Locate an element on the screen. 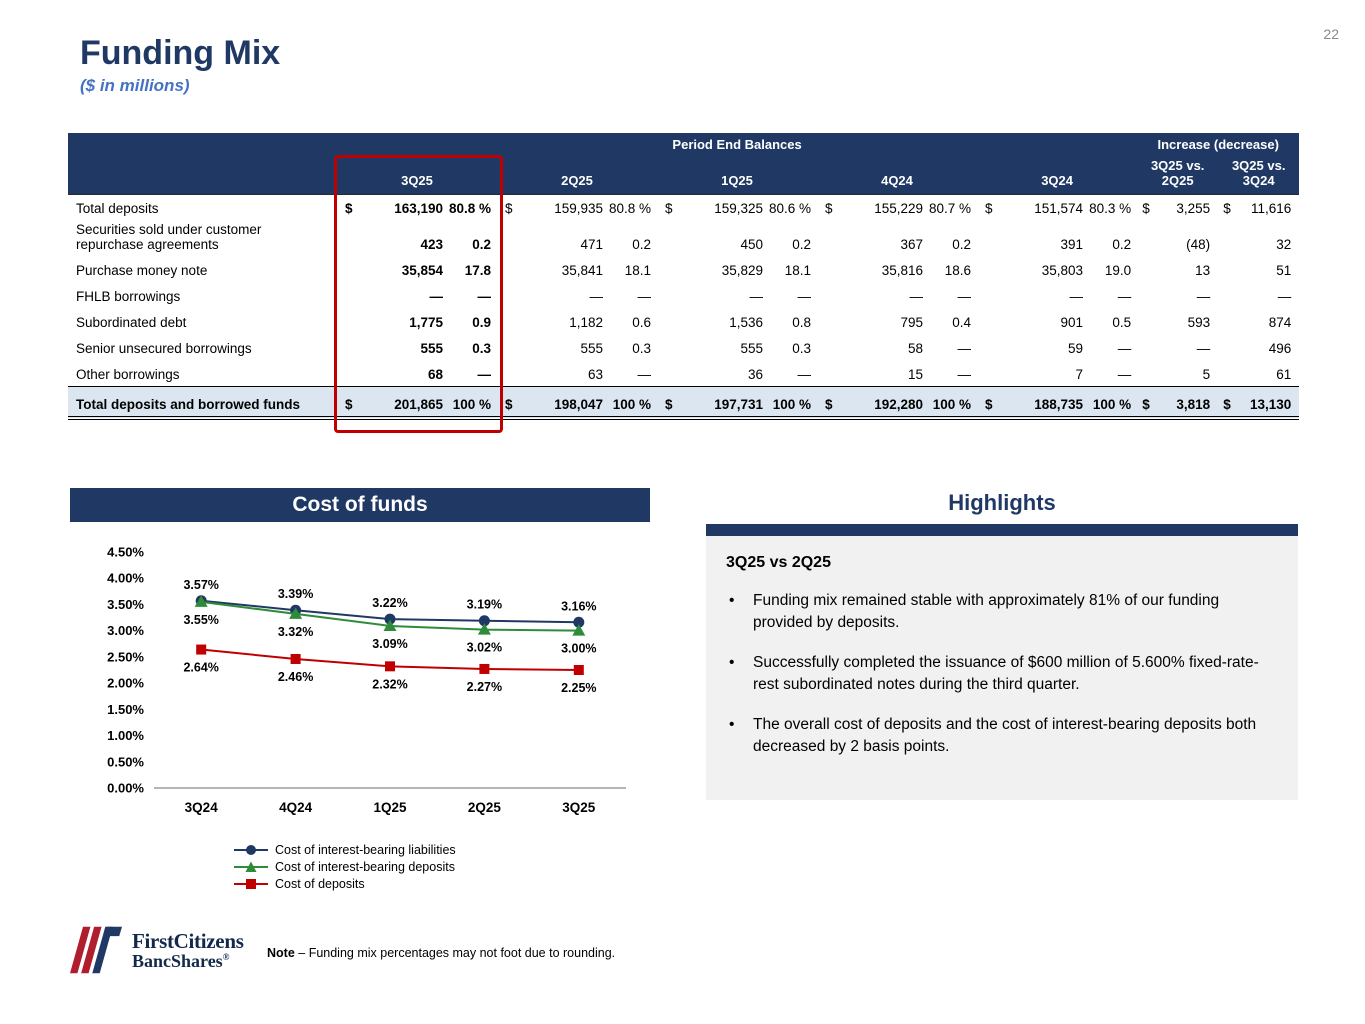 The image size is (1365, 1024). page-header: Funding Mix ($ in millions) is located at coordinates (180, 65).